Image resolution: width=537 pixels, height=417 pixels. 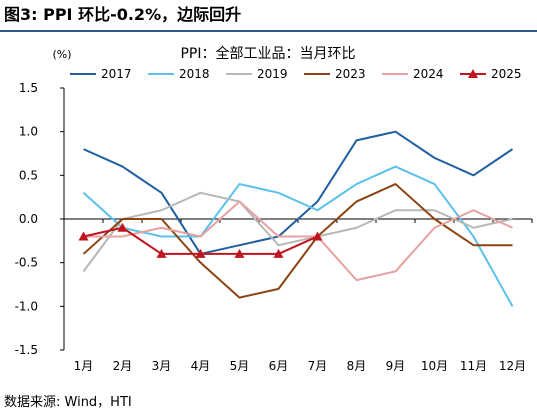 What do you see at coordinates (28, 175) in the screenshot?
I see `y-tick-label: 0.5` at bounding box center [28, 175].